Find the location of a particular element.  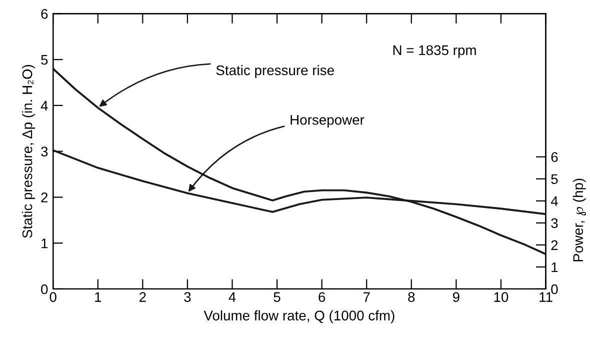

y2-tick-label: 3 is located at coordinates (554, 223).